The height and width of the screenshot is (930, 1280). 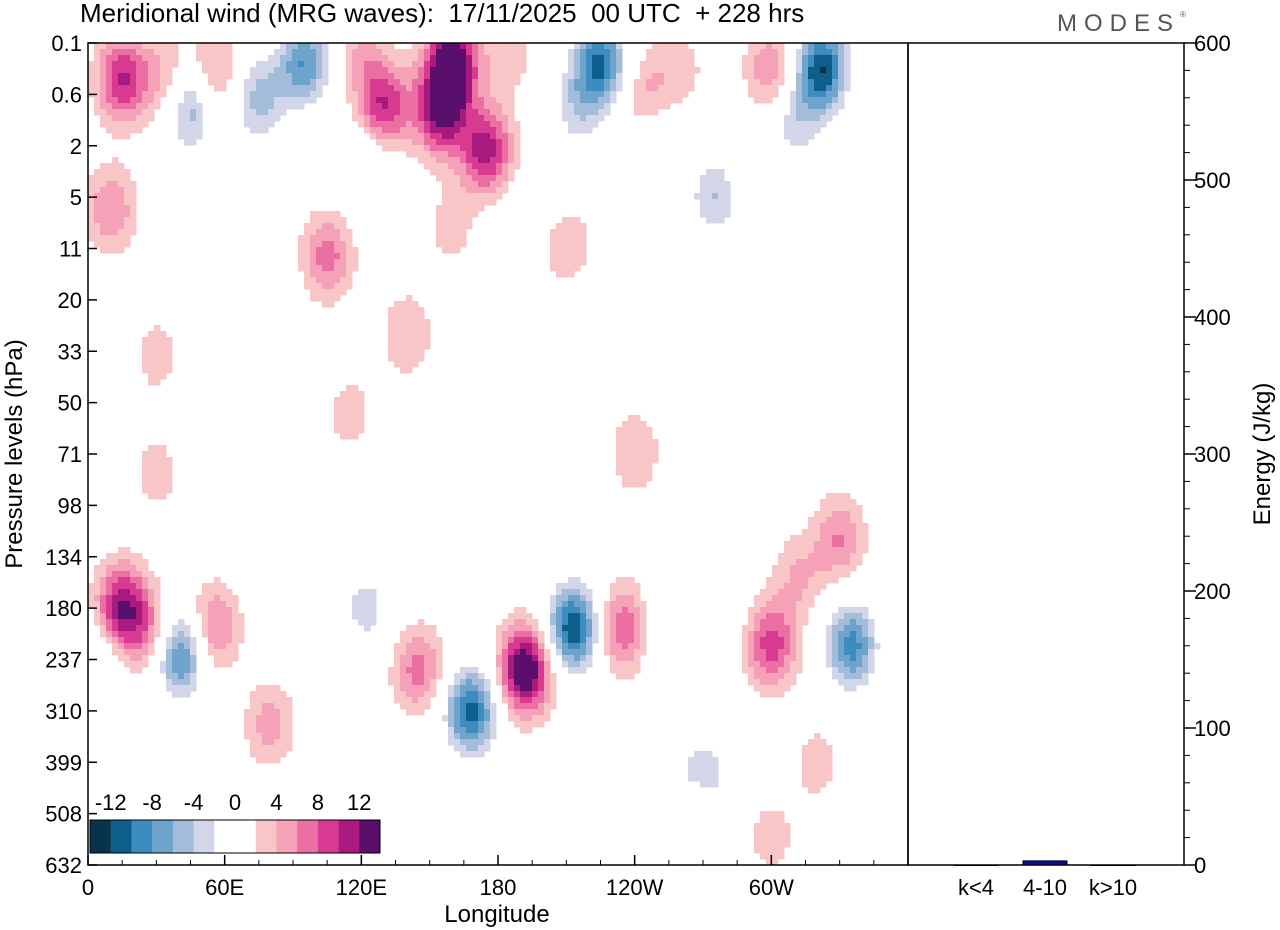 I want to click on colorbar-label: 12, so click(x=359, y=802).